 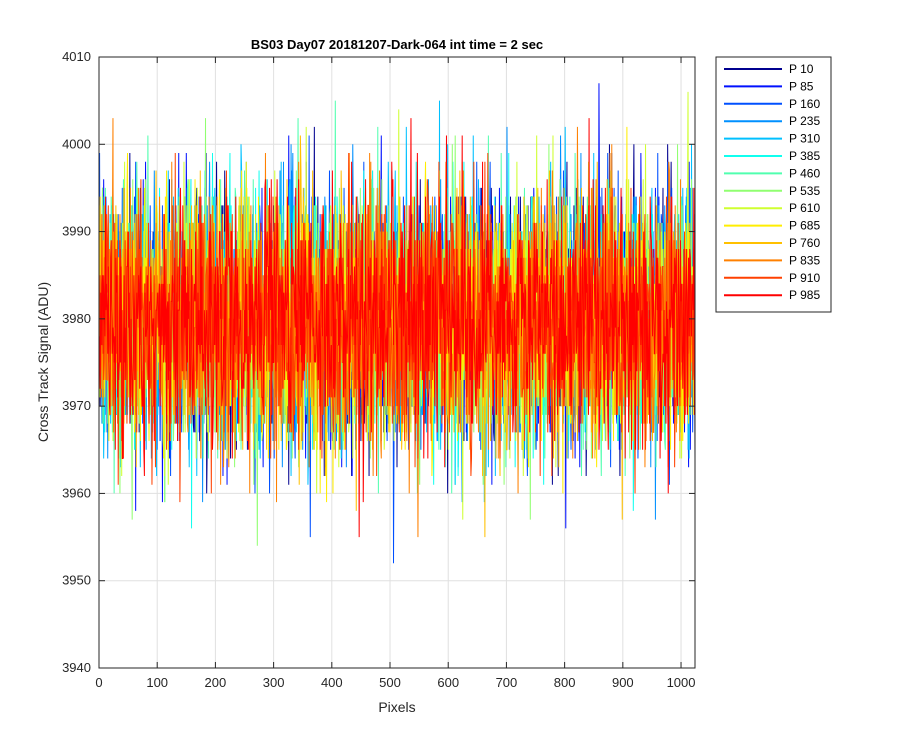 I want to click on legend-label: P 685, so click(x=804, y=226).